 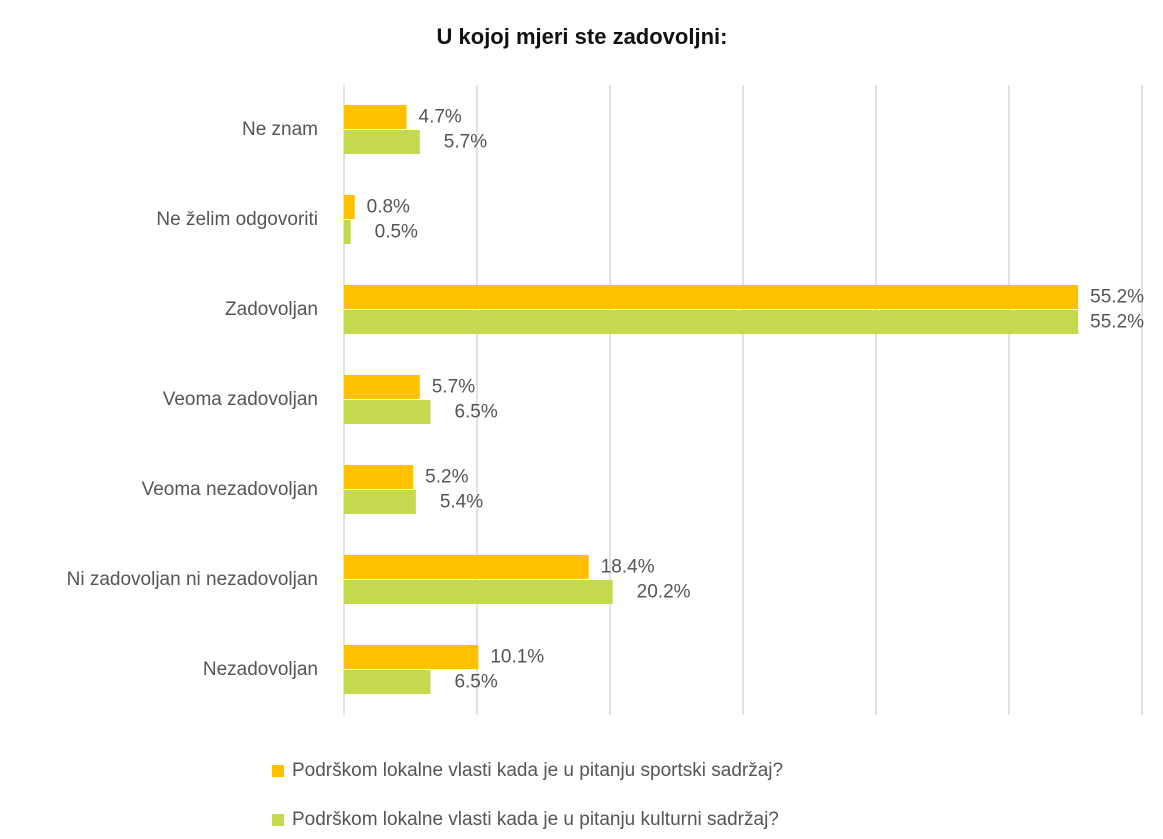 I want to click on y-tick-label: Nezadovoljan, so click(x=260, y=669).